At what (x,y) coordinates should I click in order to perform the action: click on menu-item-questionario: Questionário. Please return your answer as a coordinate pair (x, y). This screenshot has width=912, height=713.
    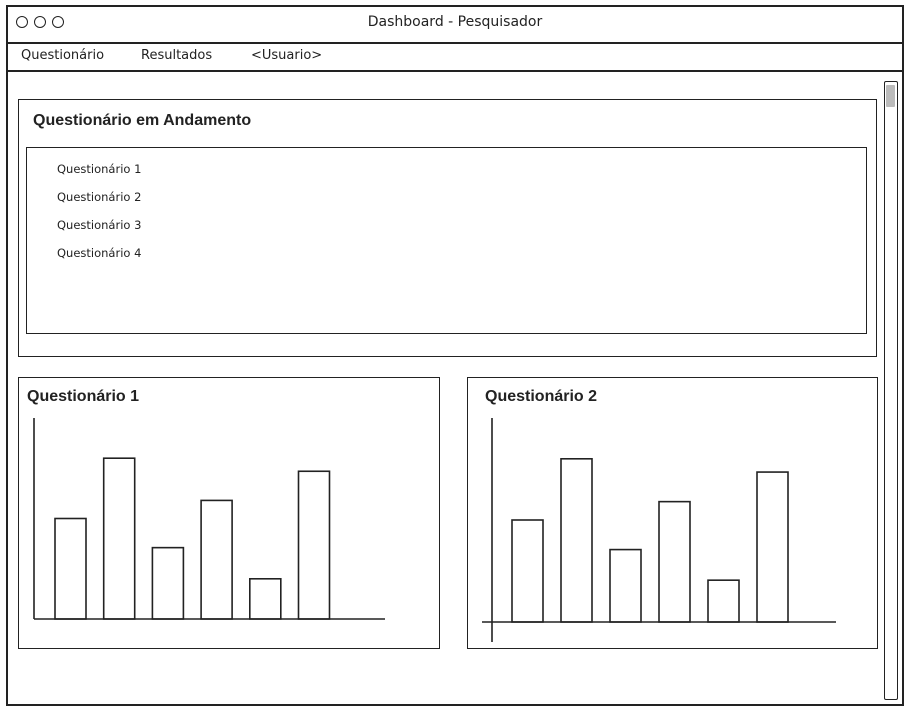
    Looking at the image, I should click on (63, 55).